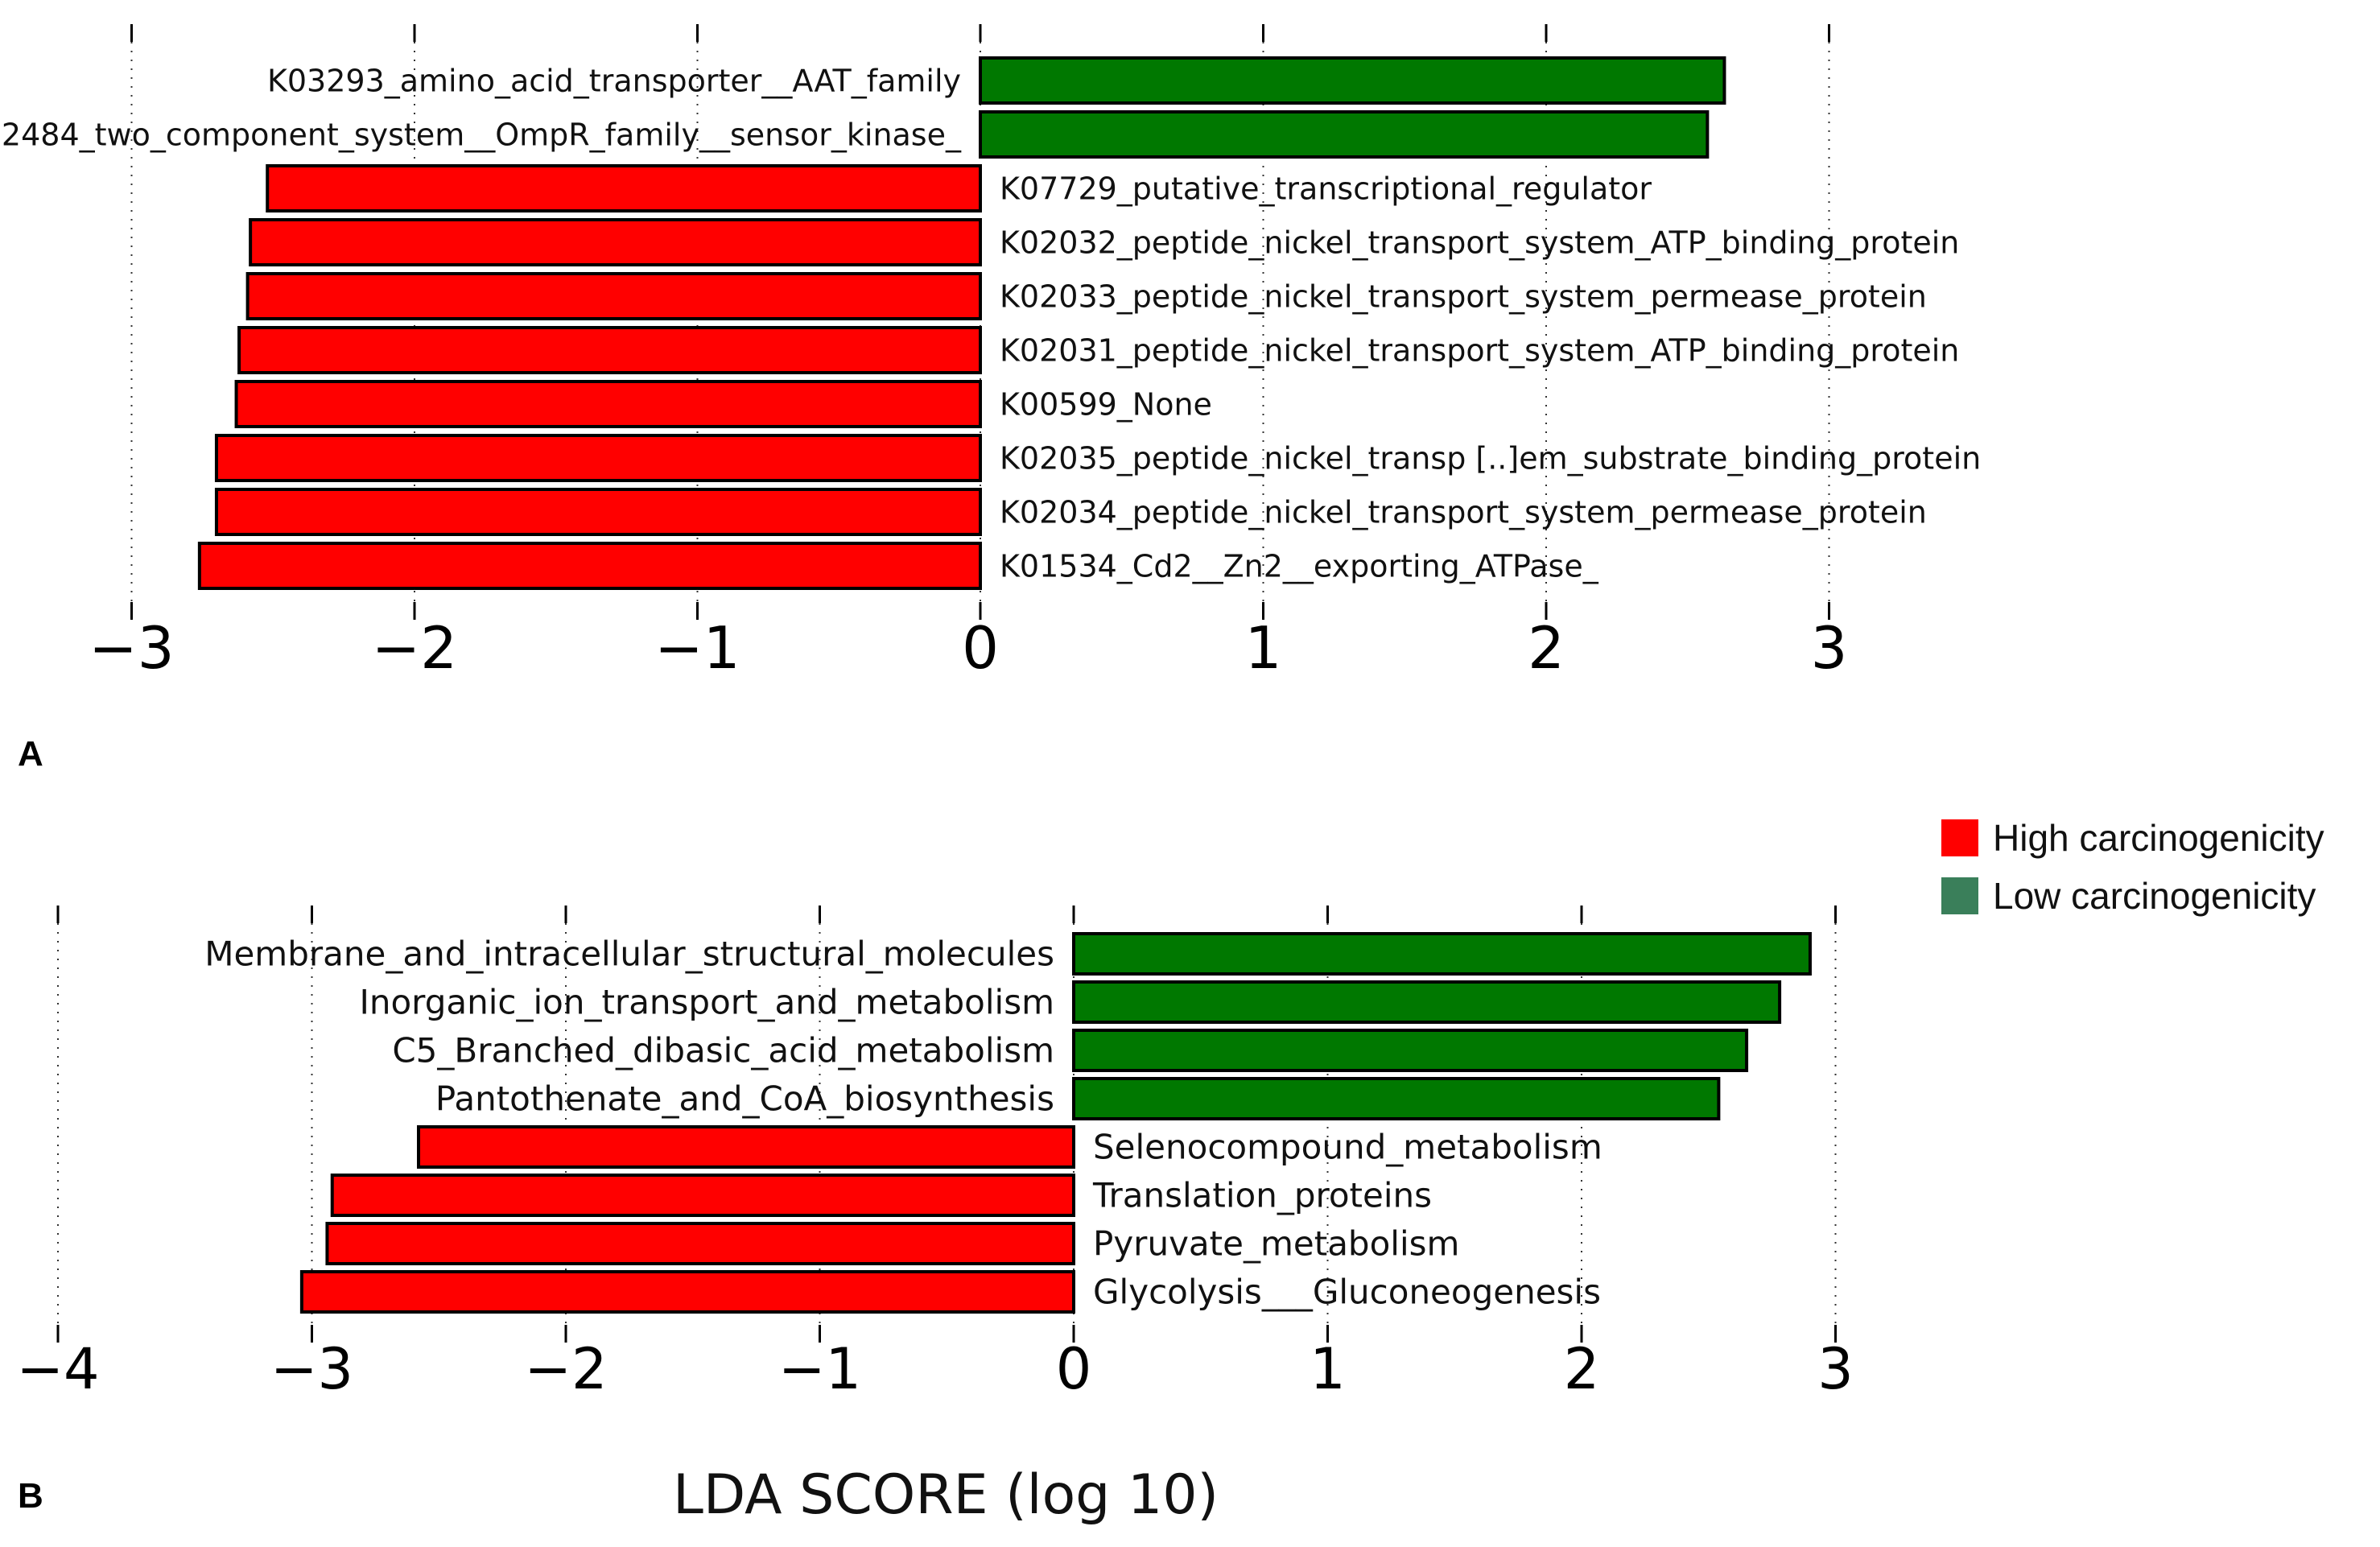 This screenshot has width=2380, height=1547. I want to click on panel-a-bar-label: K00599_None, so click(1106, 404).